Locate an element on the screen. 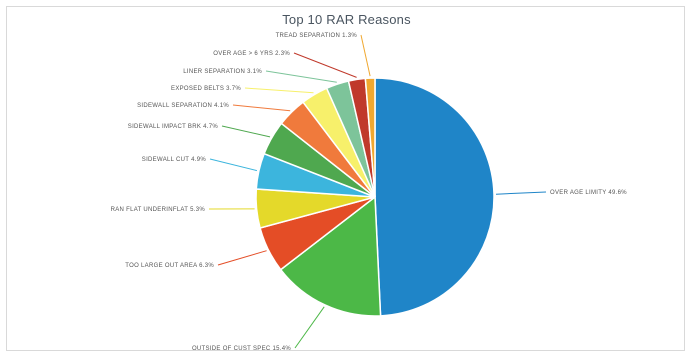  slice-label-7: SIDEWALL SEPARATION 4.1% is located at coordinates (183, 106).